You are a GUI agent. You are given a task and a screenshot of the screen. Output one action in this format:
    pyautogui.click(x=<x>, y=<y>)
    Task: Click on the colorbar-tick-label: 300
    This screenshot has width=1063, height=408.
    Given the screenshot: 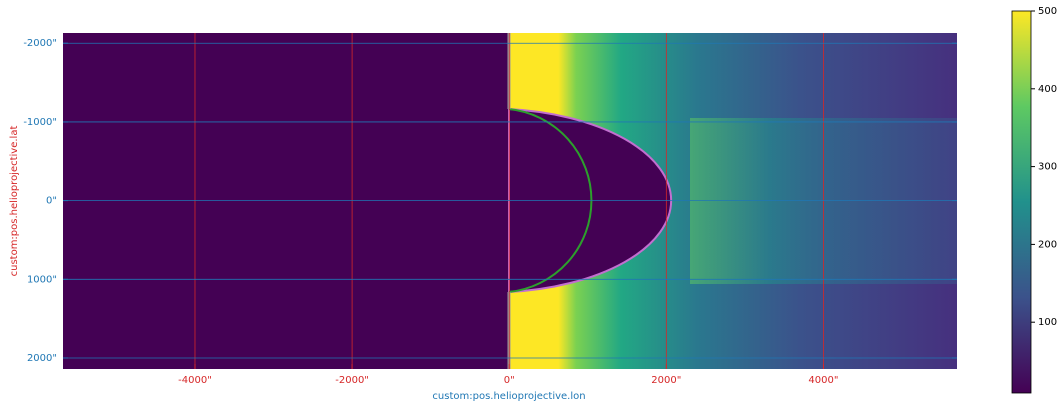 What is the action you would take?
    pyautogui.click(x=1047, y=167)
    